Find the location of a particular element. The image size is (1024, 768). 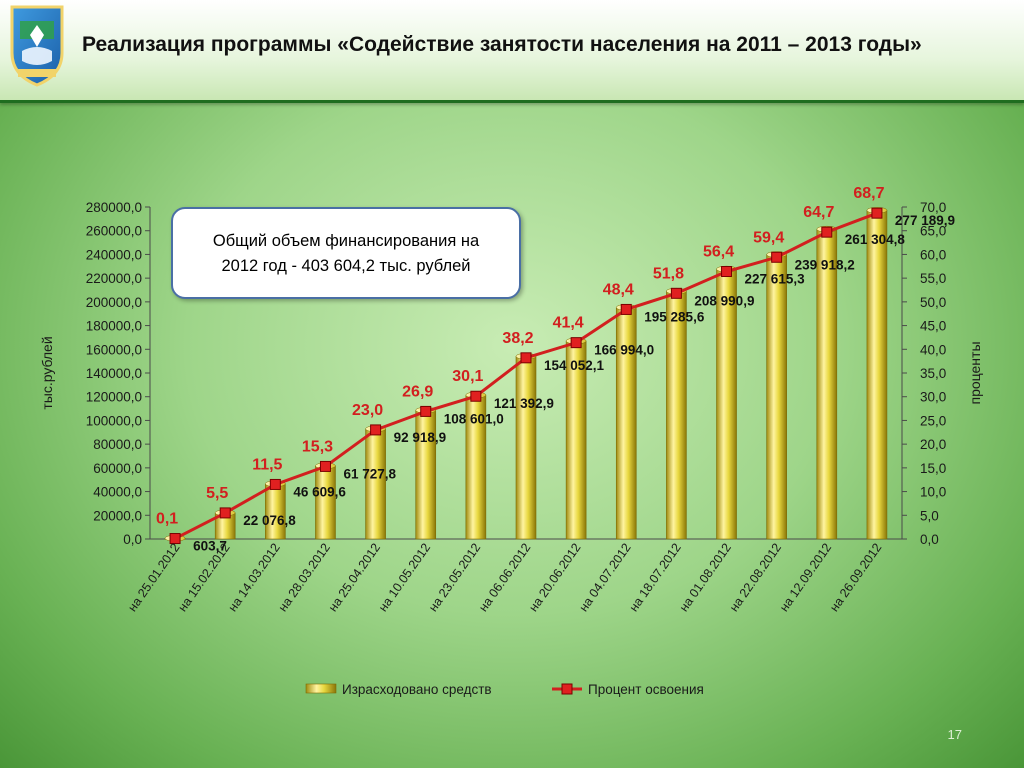

y-tick-label: 260000,0 is located at coordinates (114, 231).